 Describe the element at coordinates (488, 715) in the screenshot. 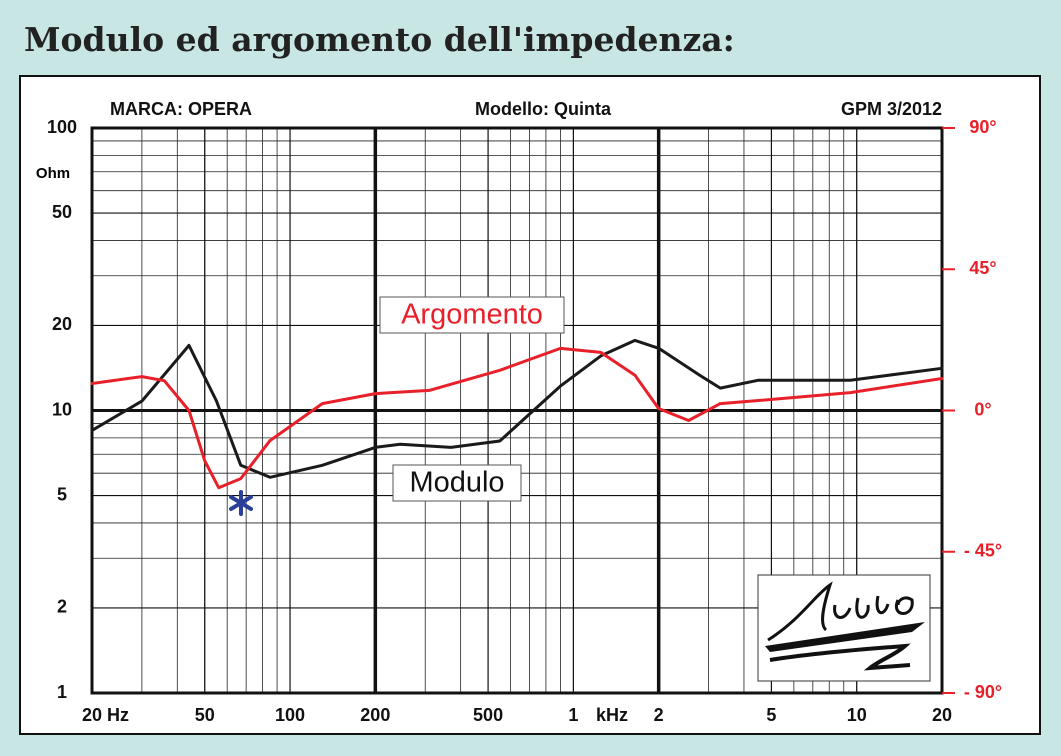

I see `x-tick-label: 500` at that location.